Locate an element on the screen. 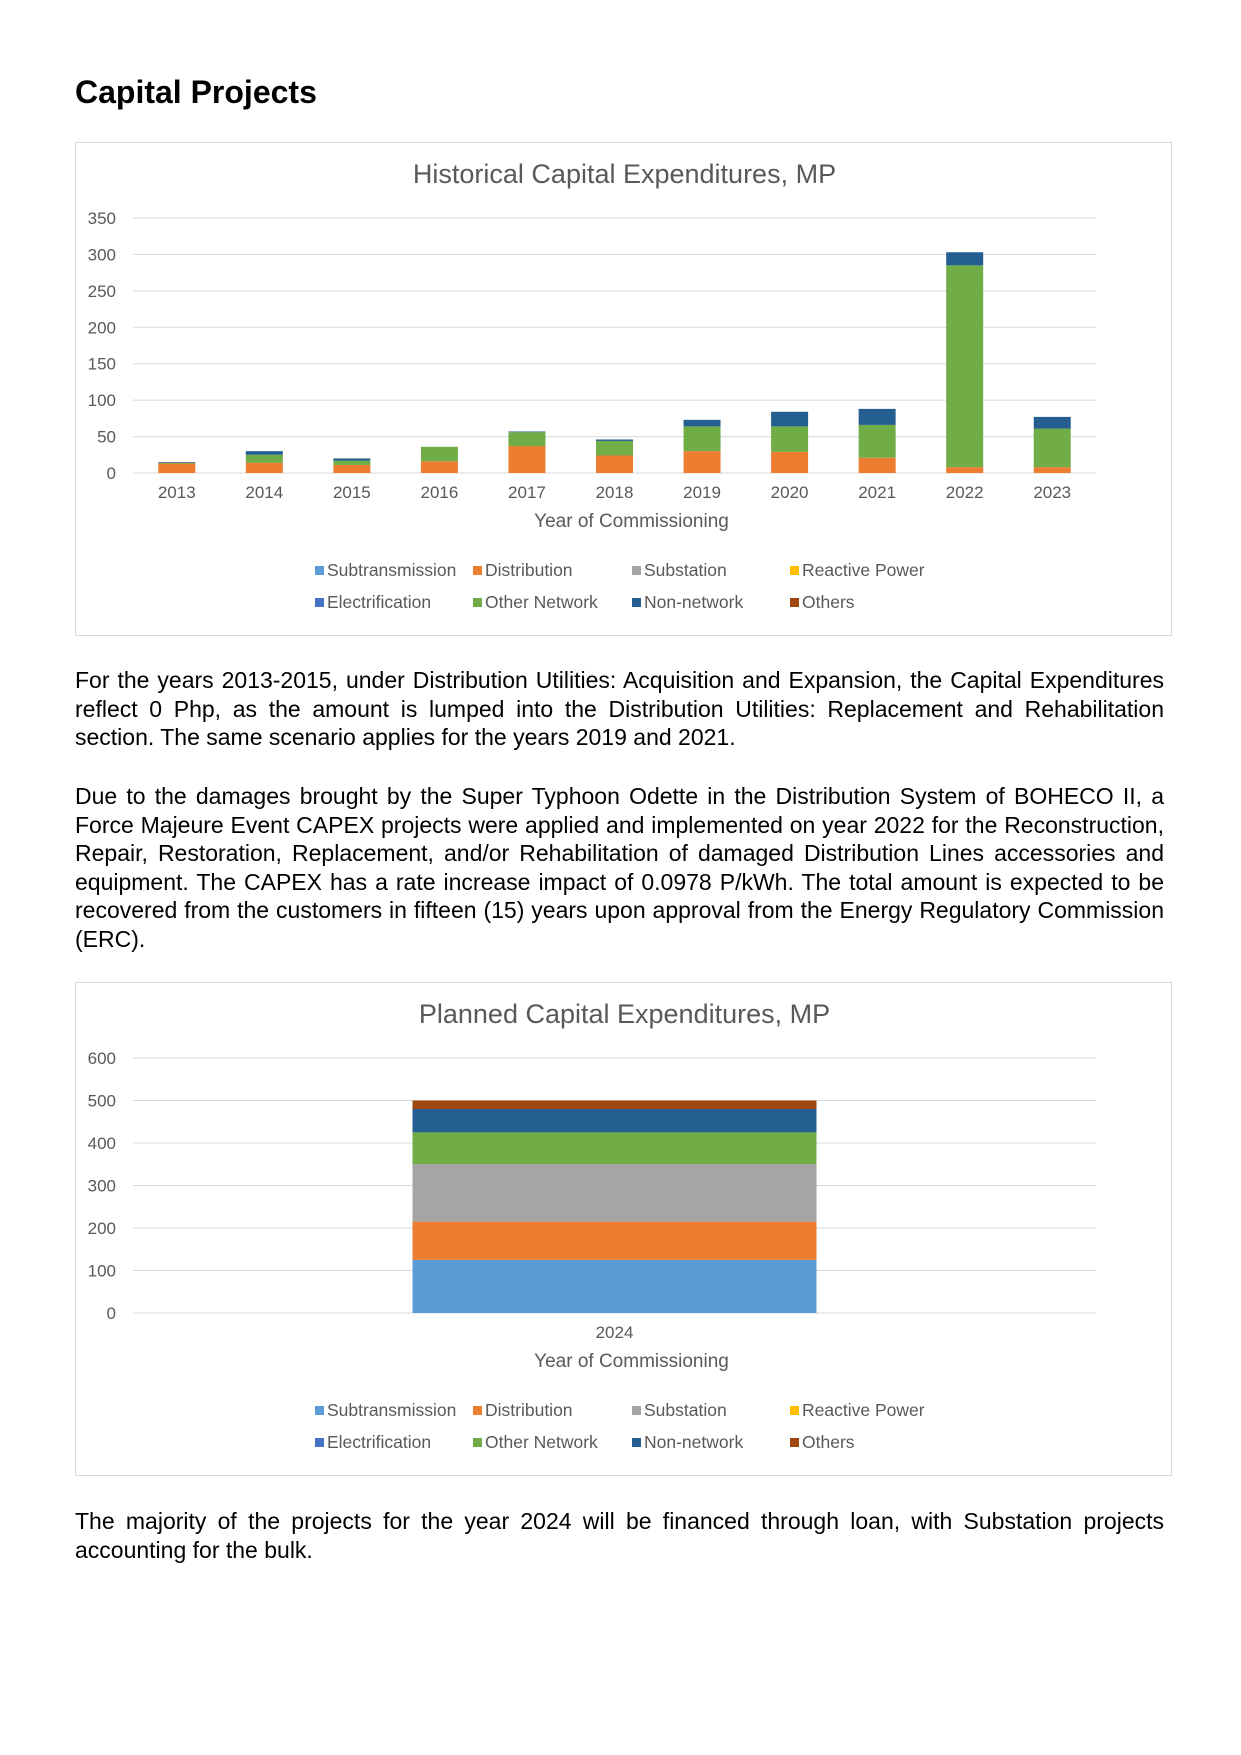  x-tick-label-2015: 2015 is located at coordinates (352, 492).